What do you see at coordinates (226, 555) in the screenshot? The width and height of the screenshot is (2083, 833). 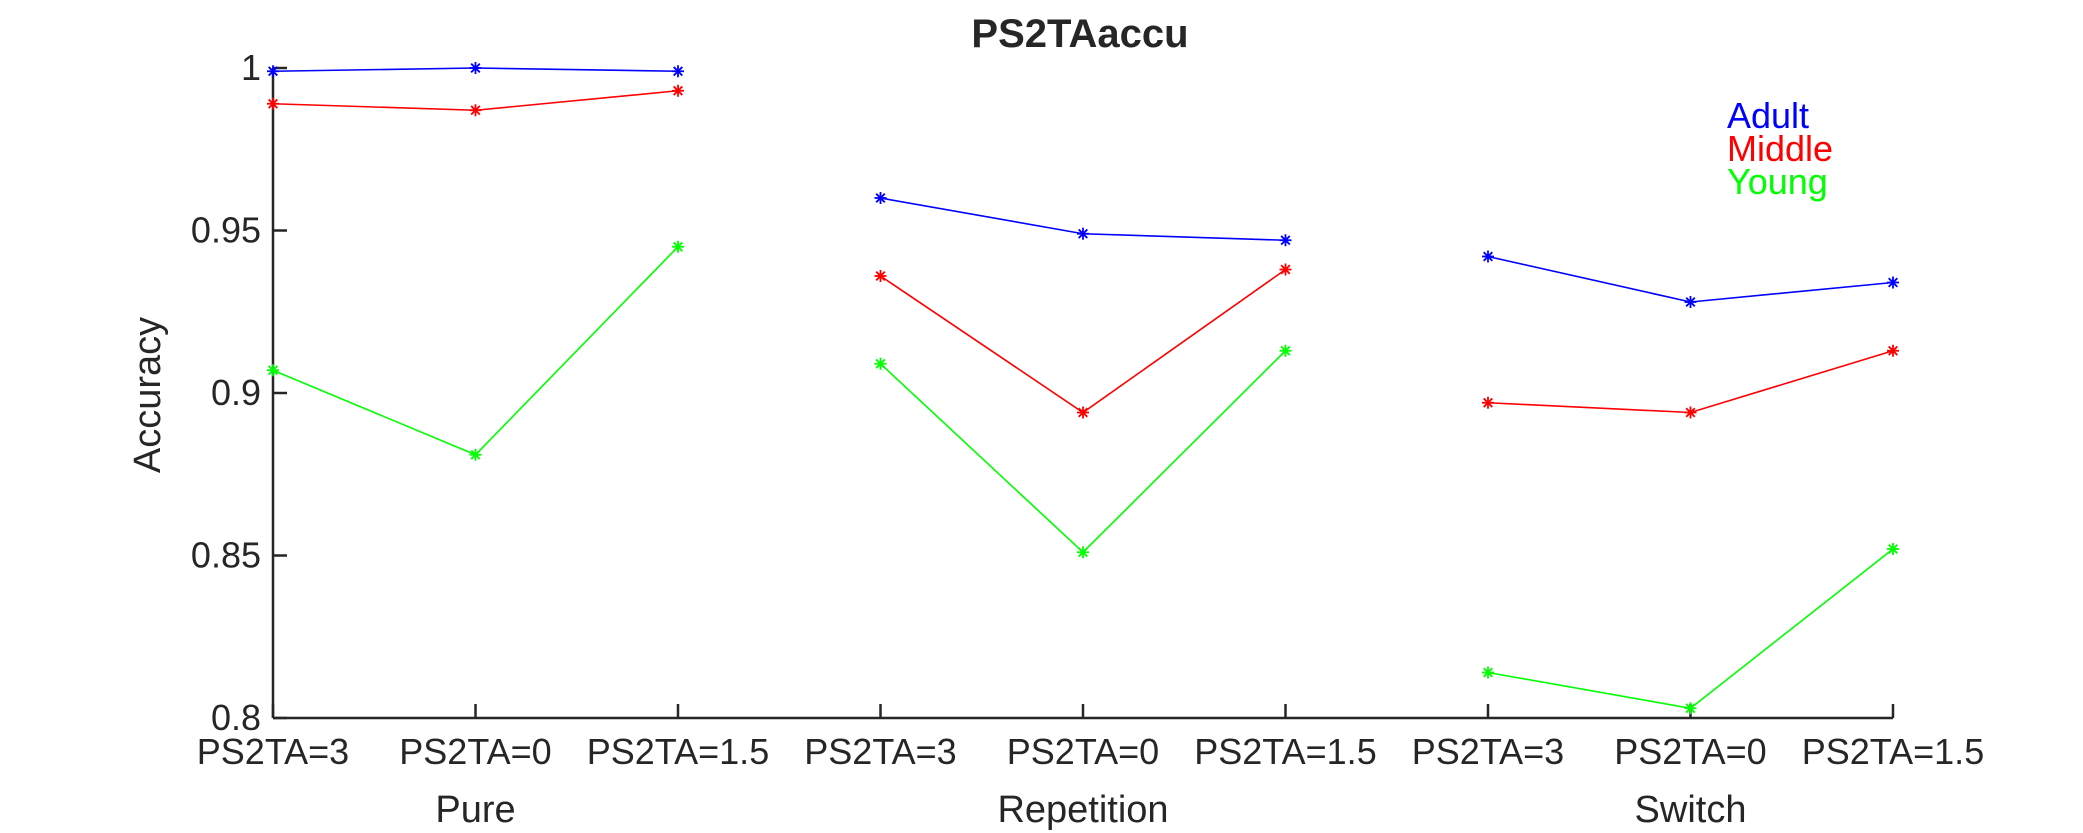 I see `y-tick-label: 0.85` at bounding box center [226, 555].